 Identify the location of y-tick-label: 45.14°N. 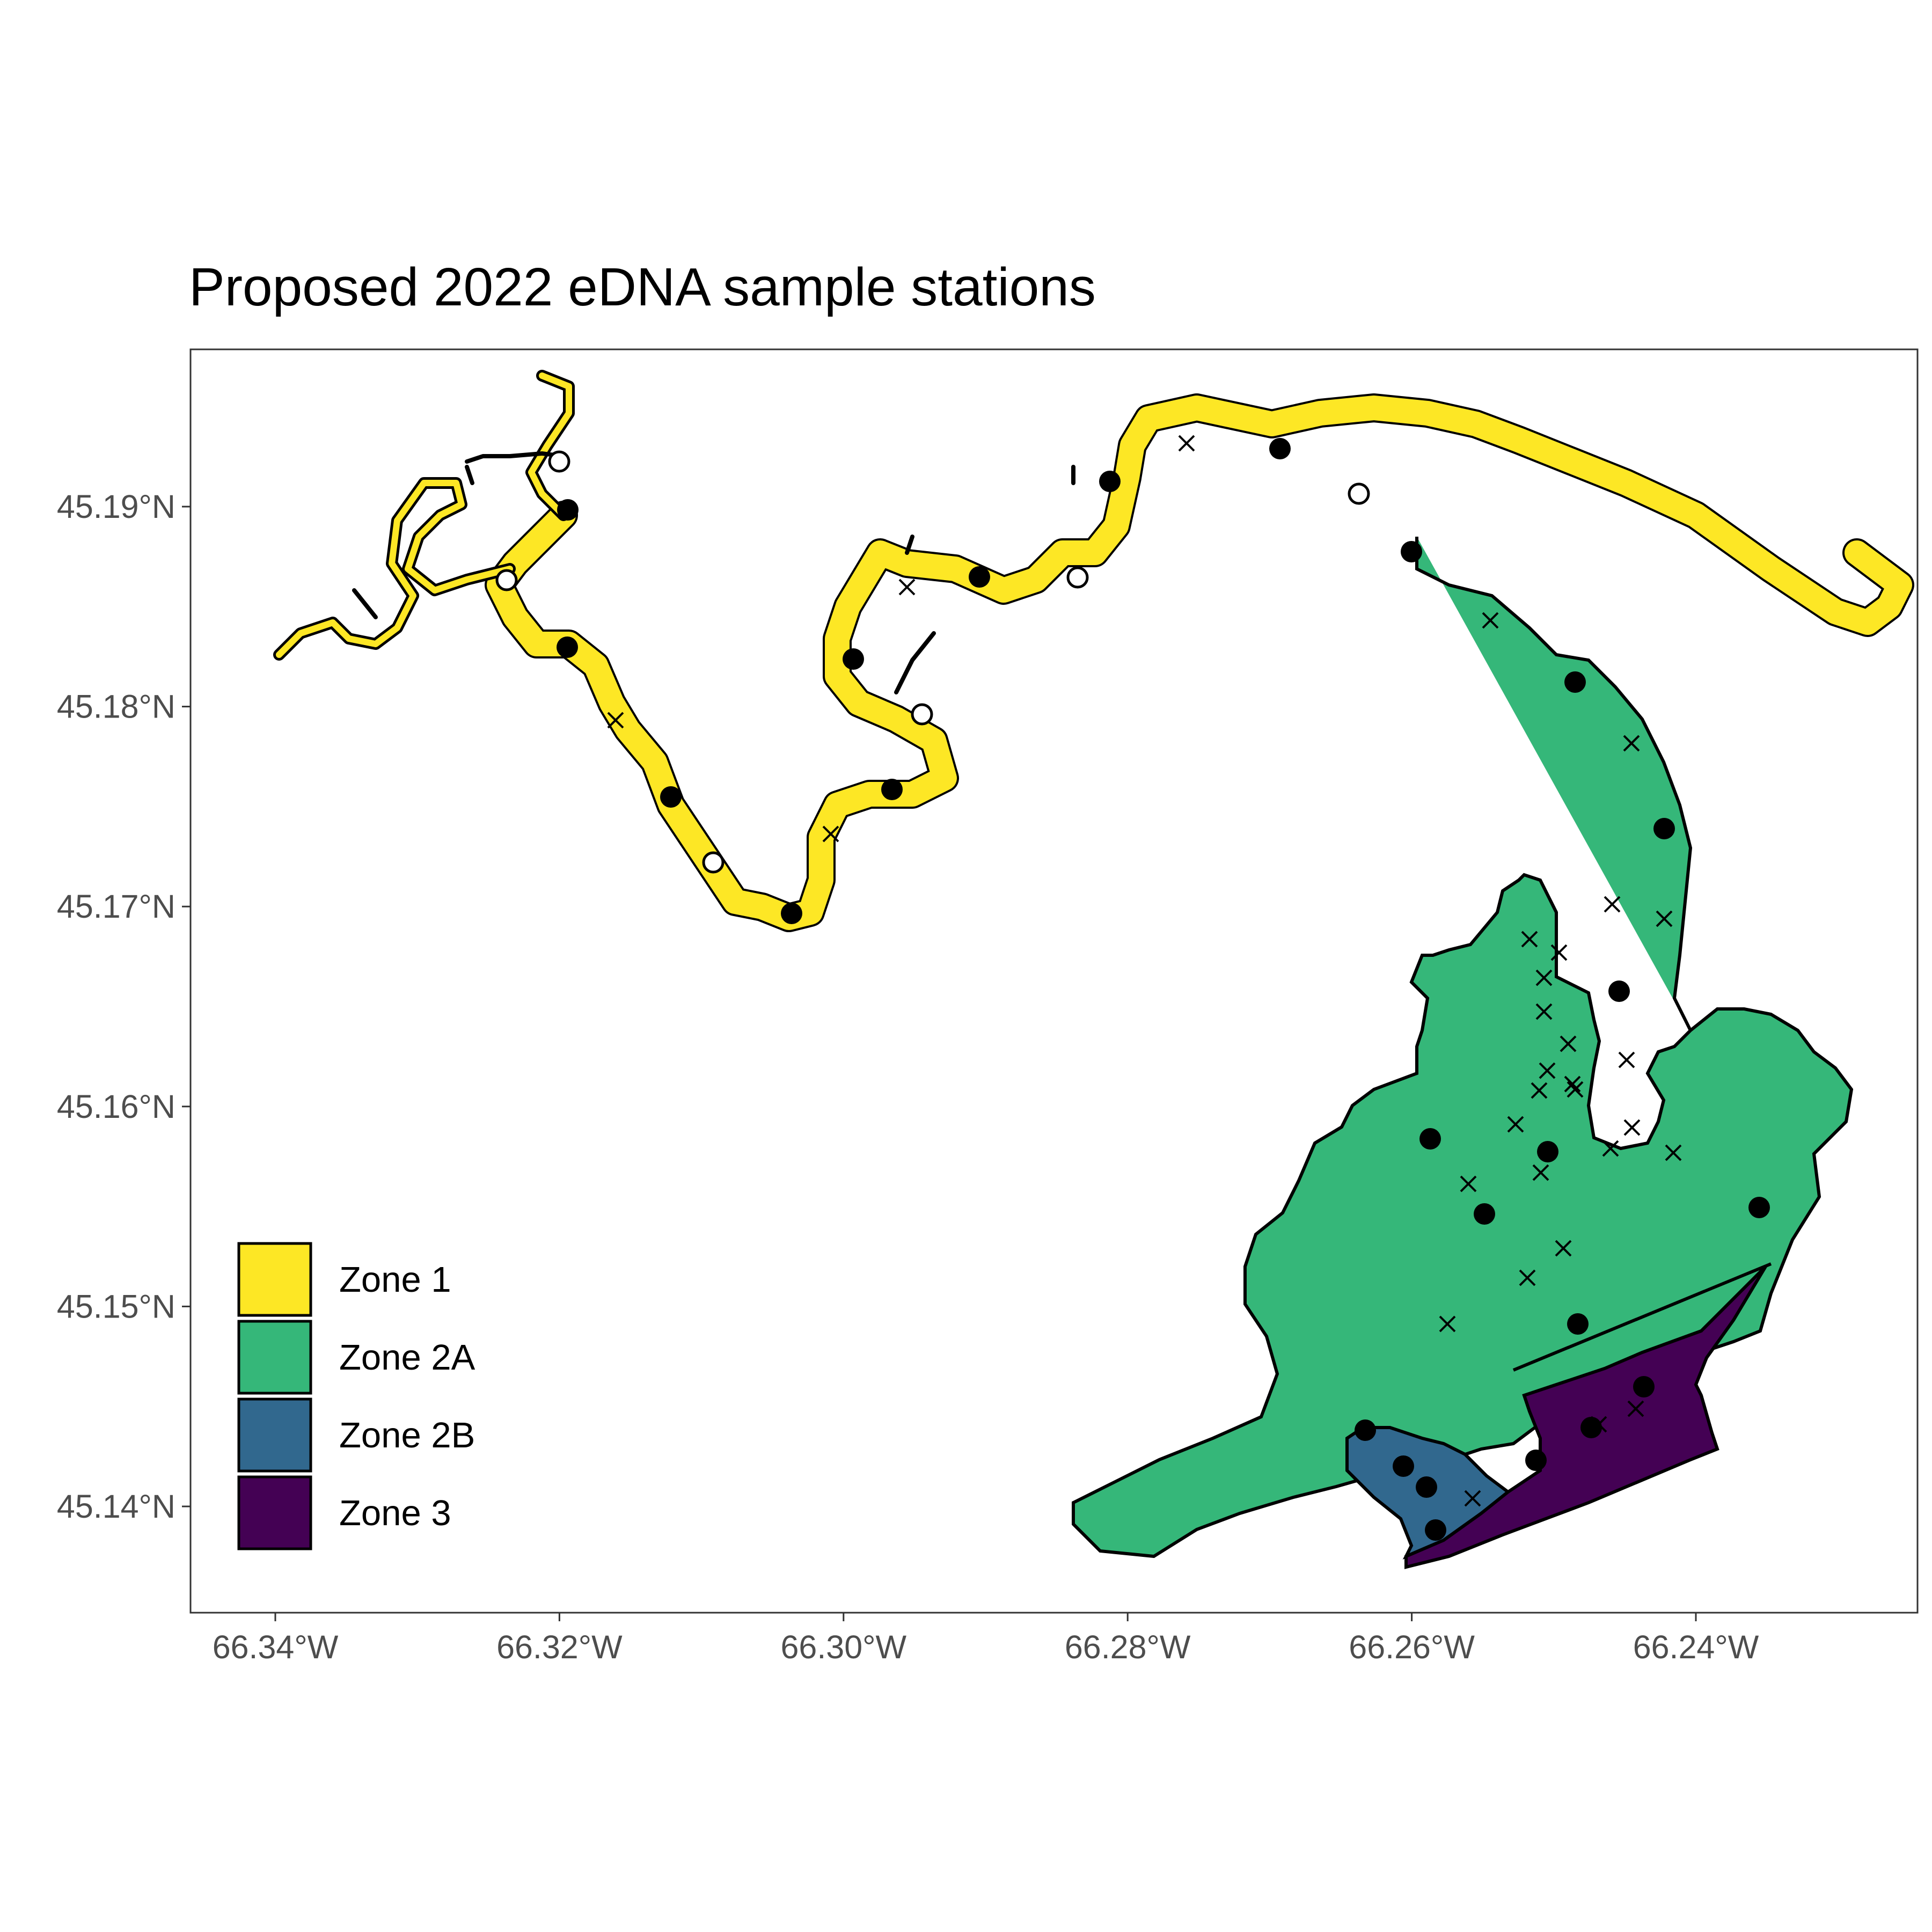
(116, 1506).